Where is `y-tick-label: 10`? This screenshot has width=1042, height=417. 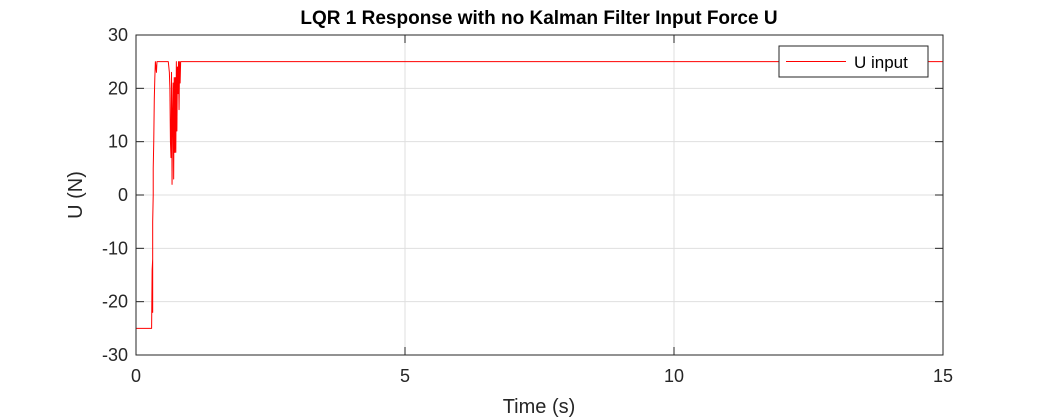
y-tick-label: 10 is located at coordinates (118, 142).